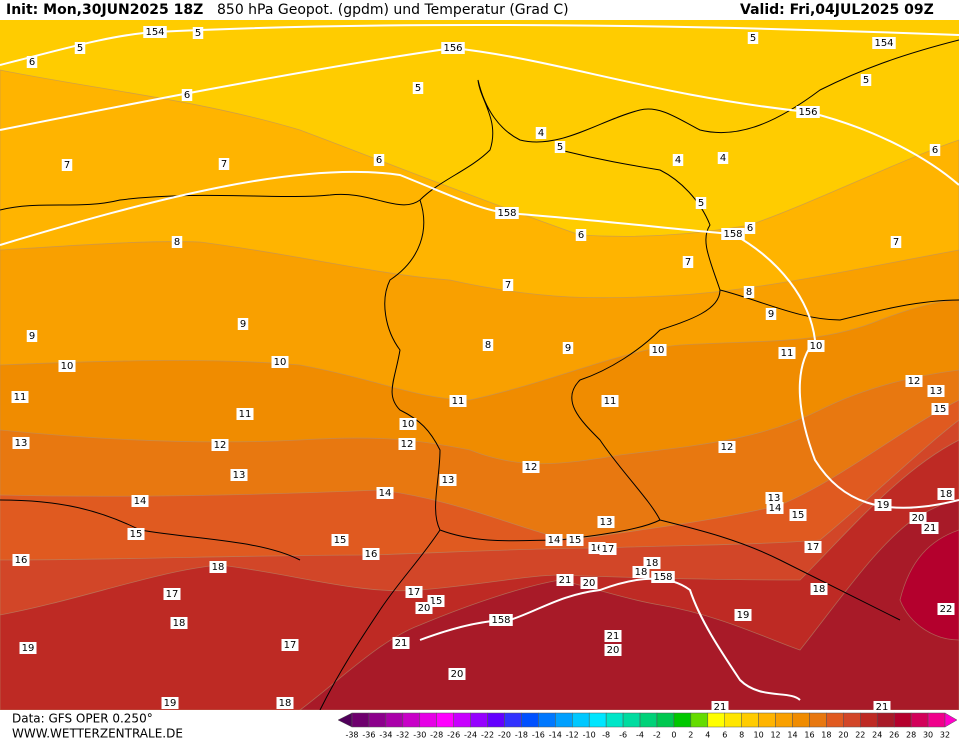 This screenshot has width=959, height=745. Describe the element at coordinates (883, 505) in the screenshot. I see `contour-label: 19` at that location.